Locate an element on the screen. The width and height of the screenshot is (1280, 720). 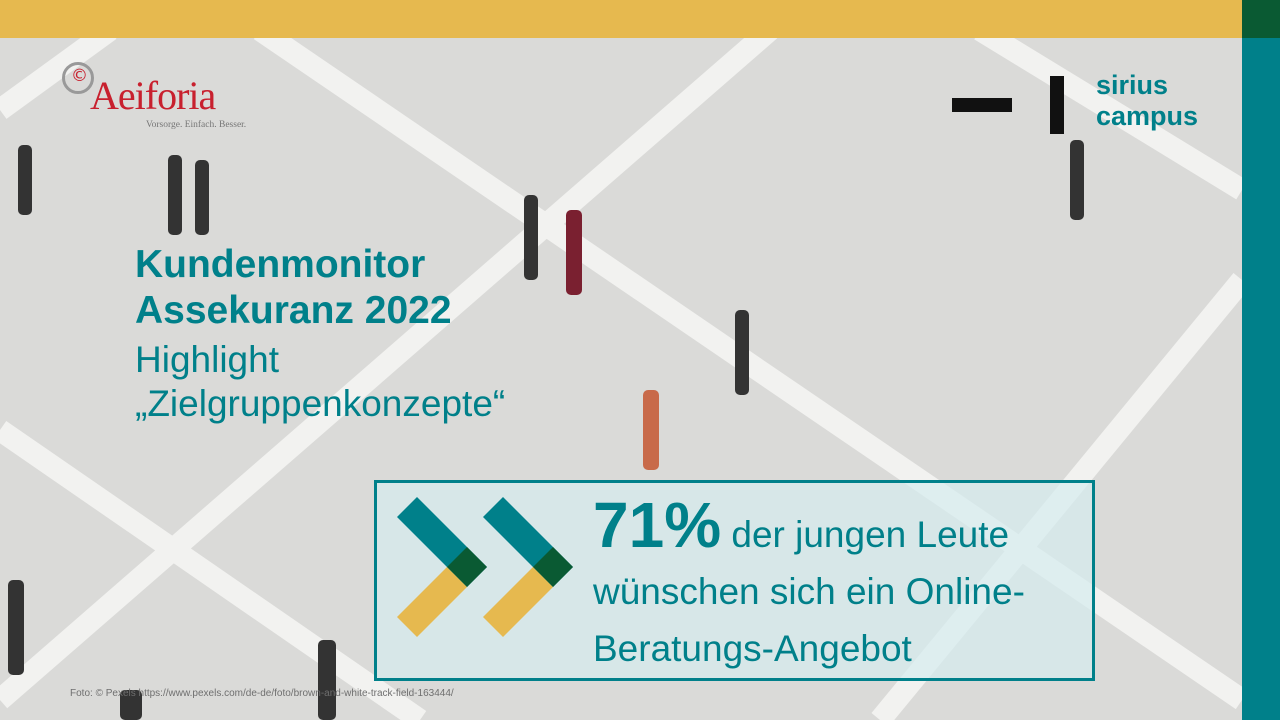
person is located at coordinates (25, 180).